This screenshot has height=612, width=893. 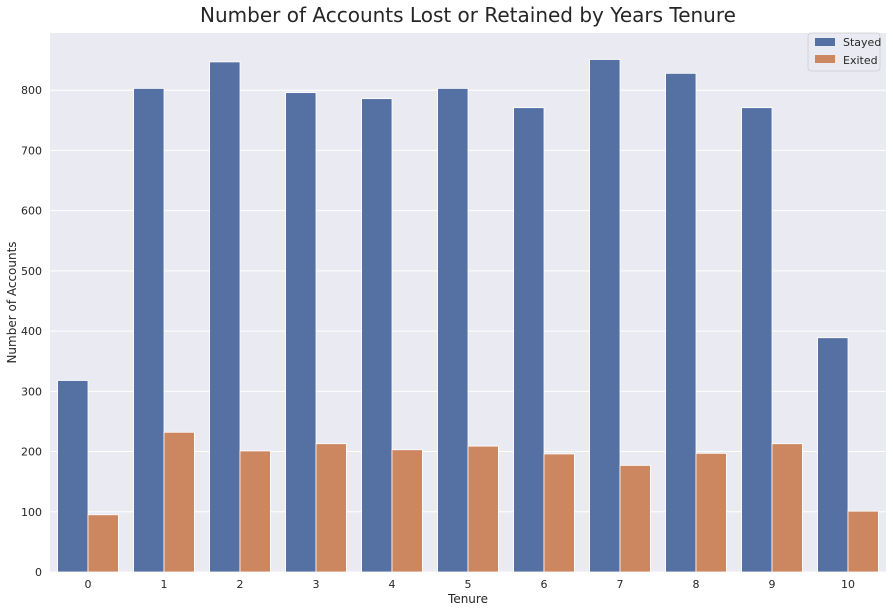 I want to click on y-tick-label: 400, so click(x=31, y=331).